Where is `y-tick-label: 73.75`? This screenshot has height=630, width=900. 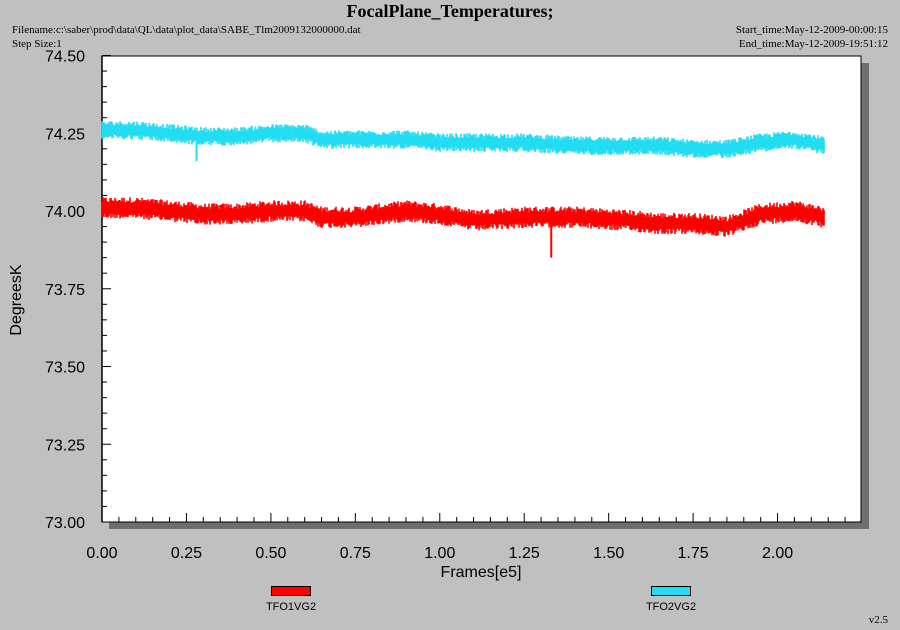 y-tick-label: 73.75 is located at coordinates (65, 290).